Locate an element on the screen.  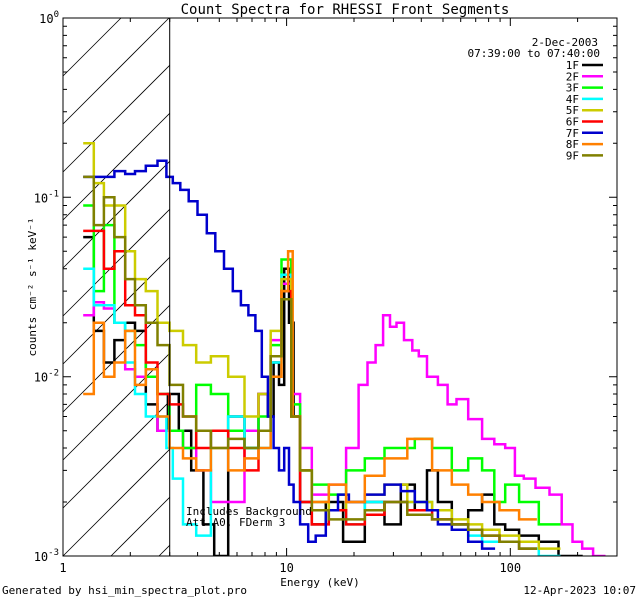
x-tick-label: 100 is located at coordinates (510, 568).